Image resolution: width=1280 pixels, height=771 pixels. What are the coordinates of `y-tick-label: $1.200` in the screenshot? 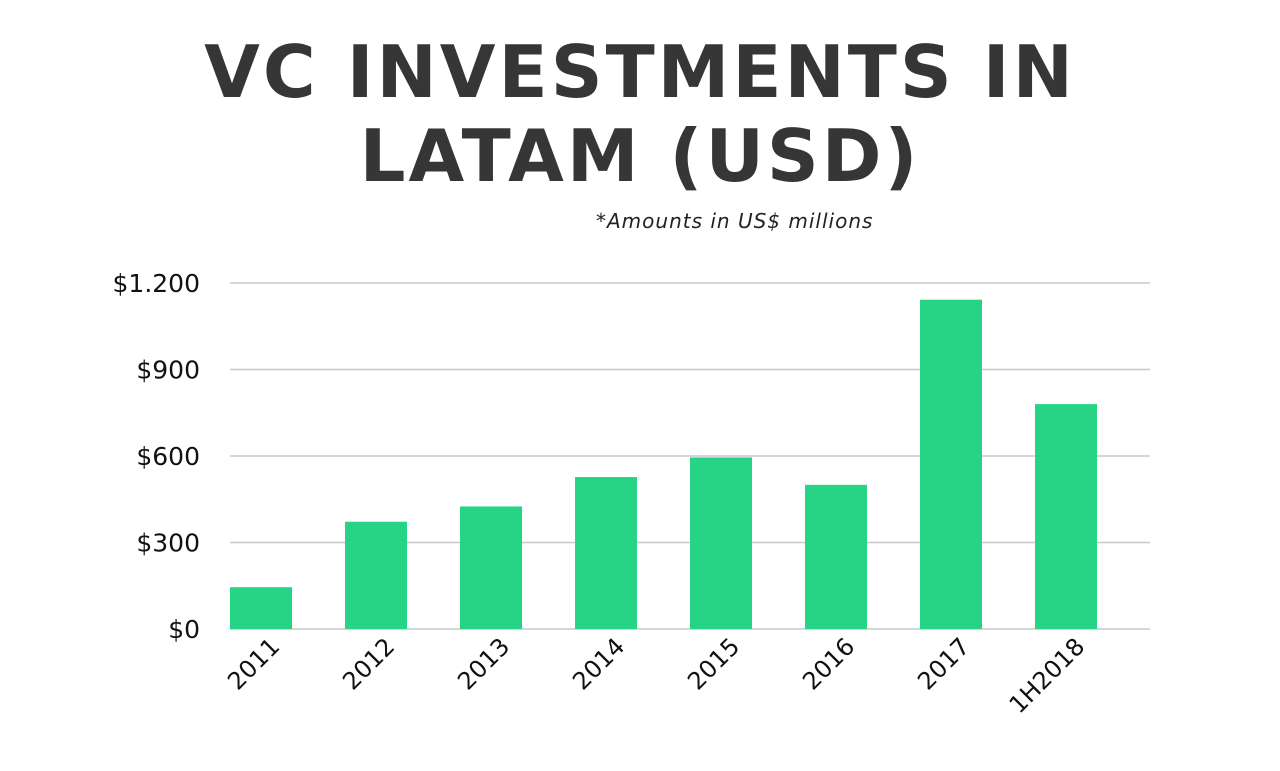 It's located at (156, 283).